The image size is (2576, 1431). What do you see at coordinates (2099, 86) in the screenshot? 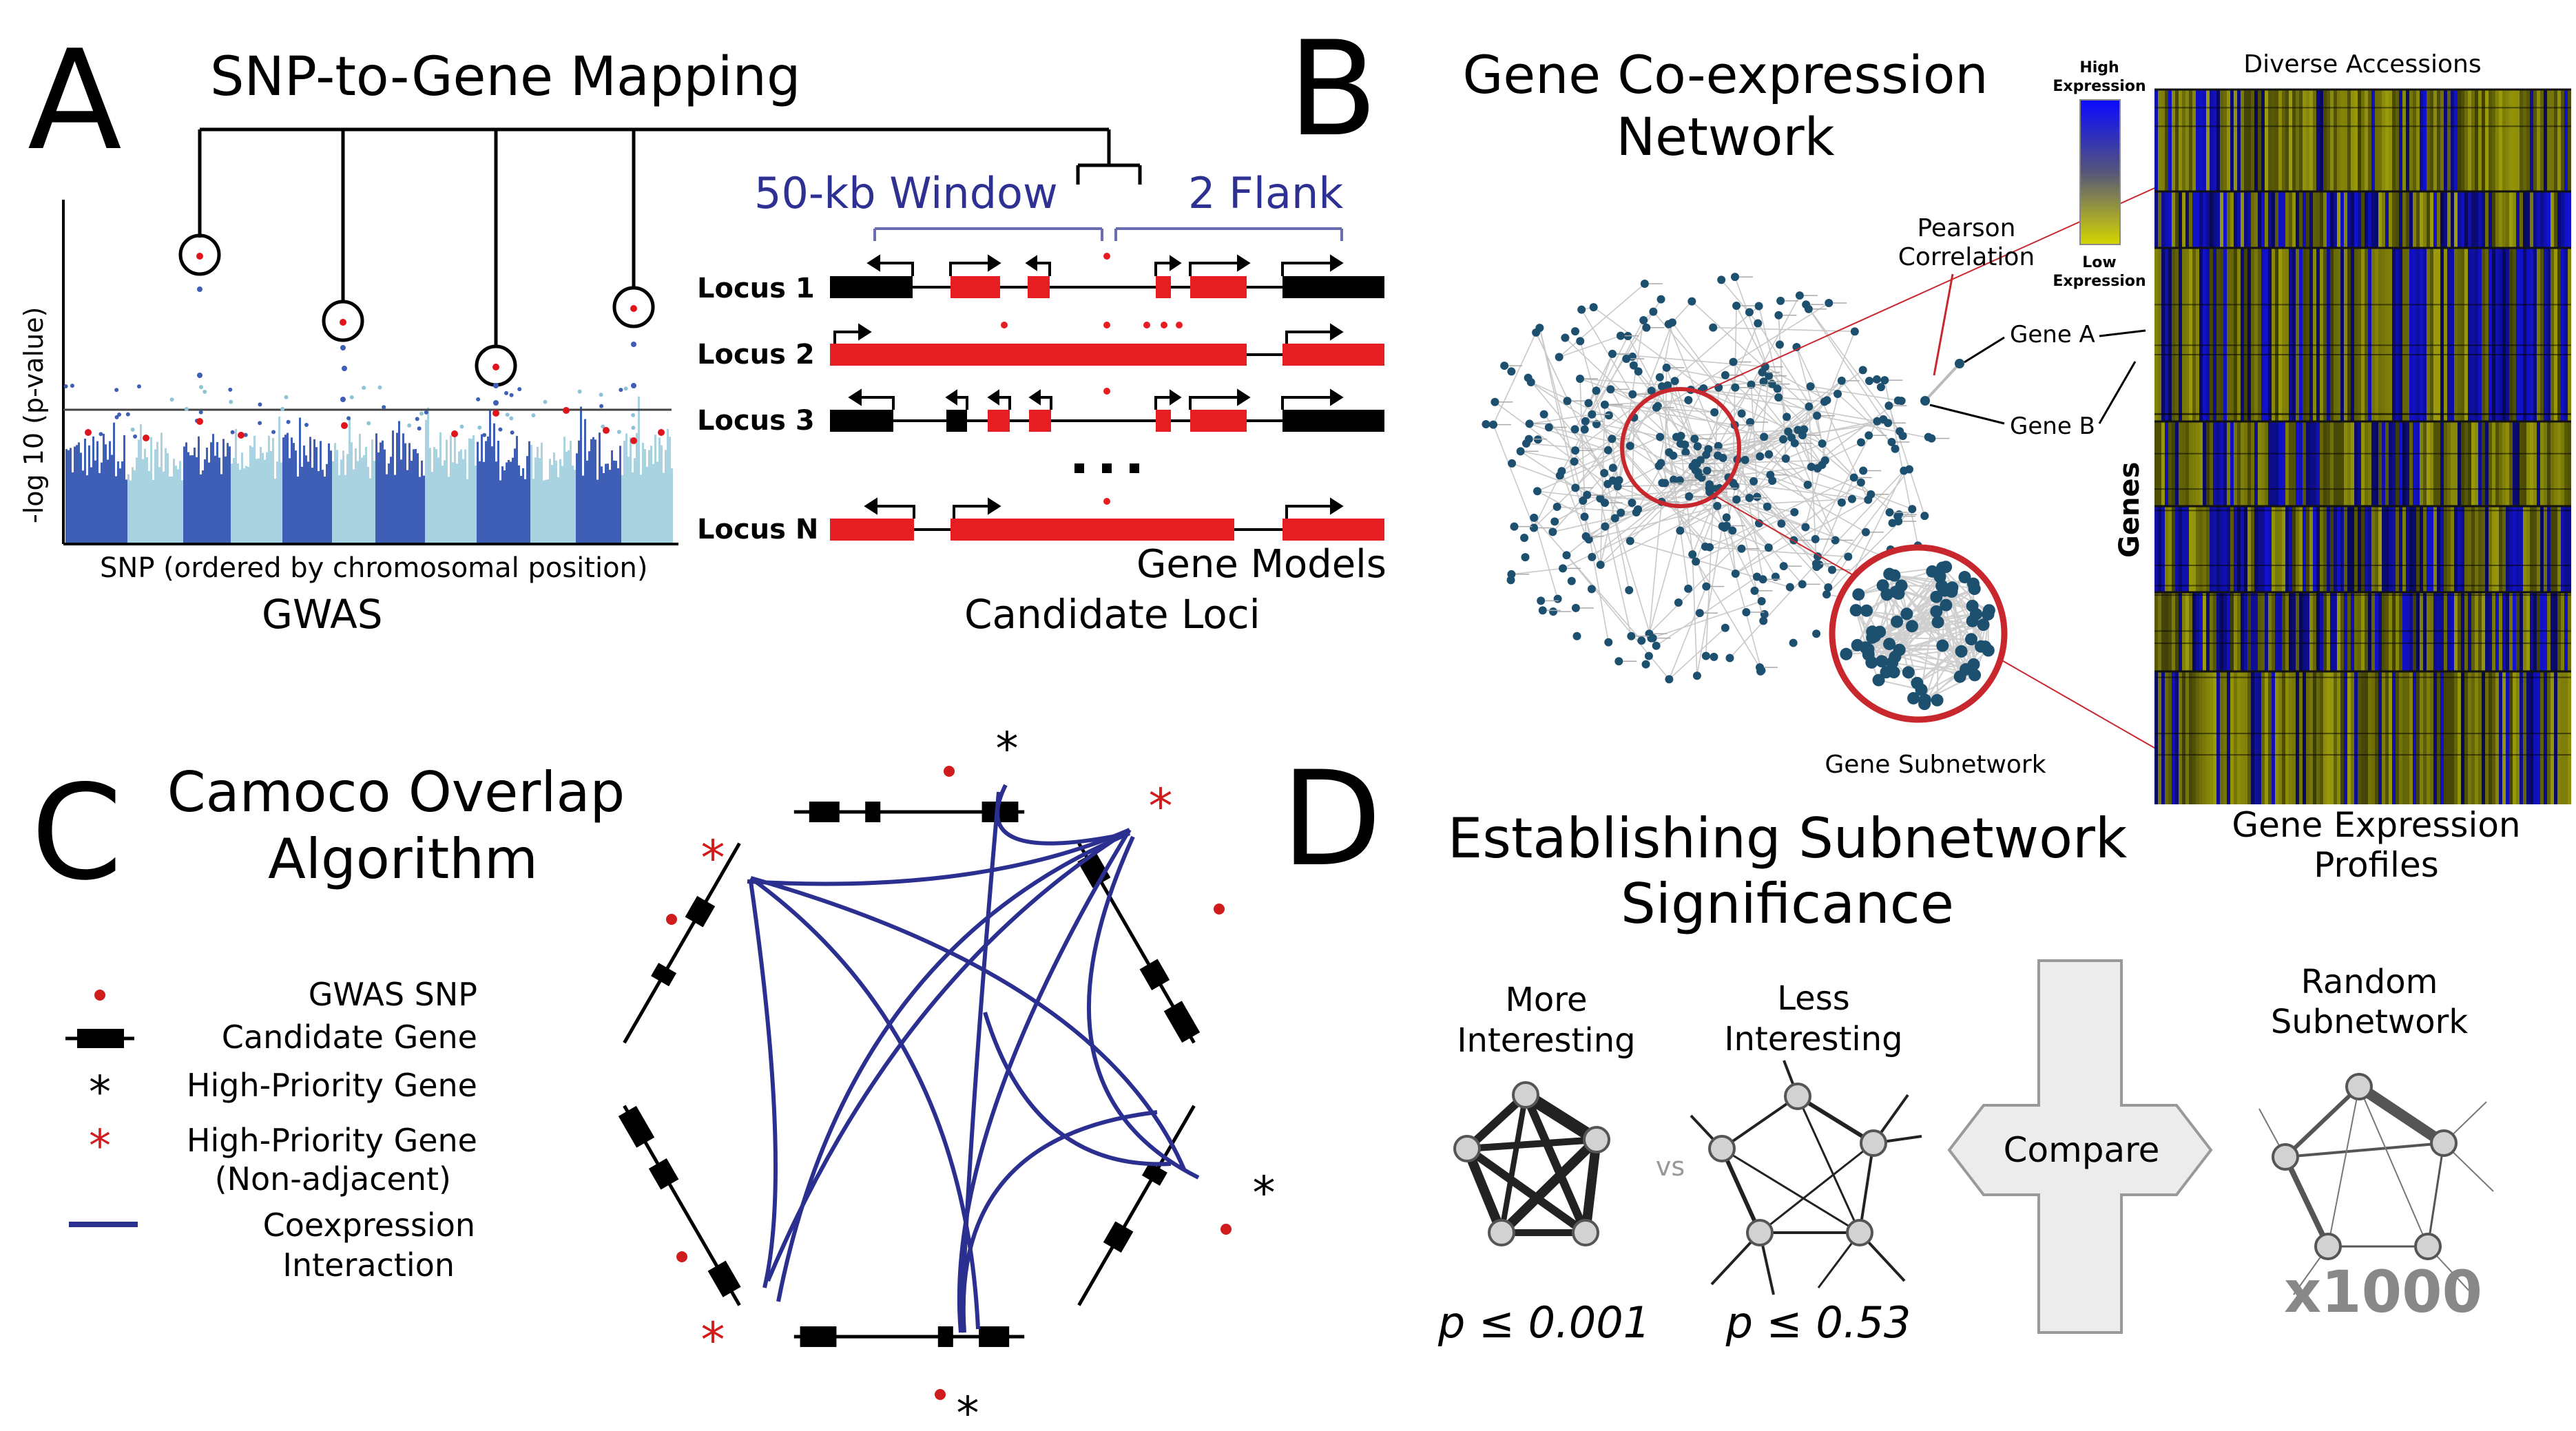
I see `legend-high-line-2: Expression` at bounding box center [2099, 86].